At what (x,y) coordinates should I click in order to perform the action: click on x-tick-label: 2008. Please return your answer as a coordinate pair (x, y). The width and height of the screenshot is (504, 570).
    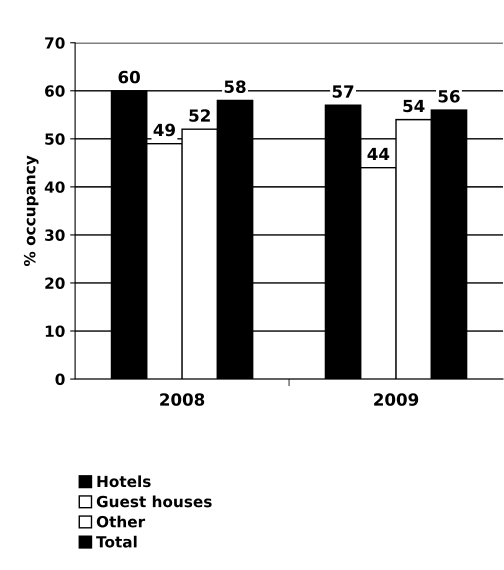
    Looking at the image, I should click on (182, 399).